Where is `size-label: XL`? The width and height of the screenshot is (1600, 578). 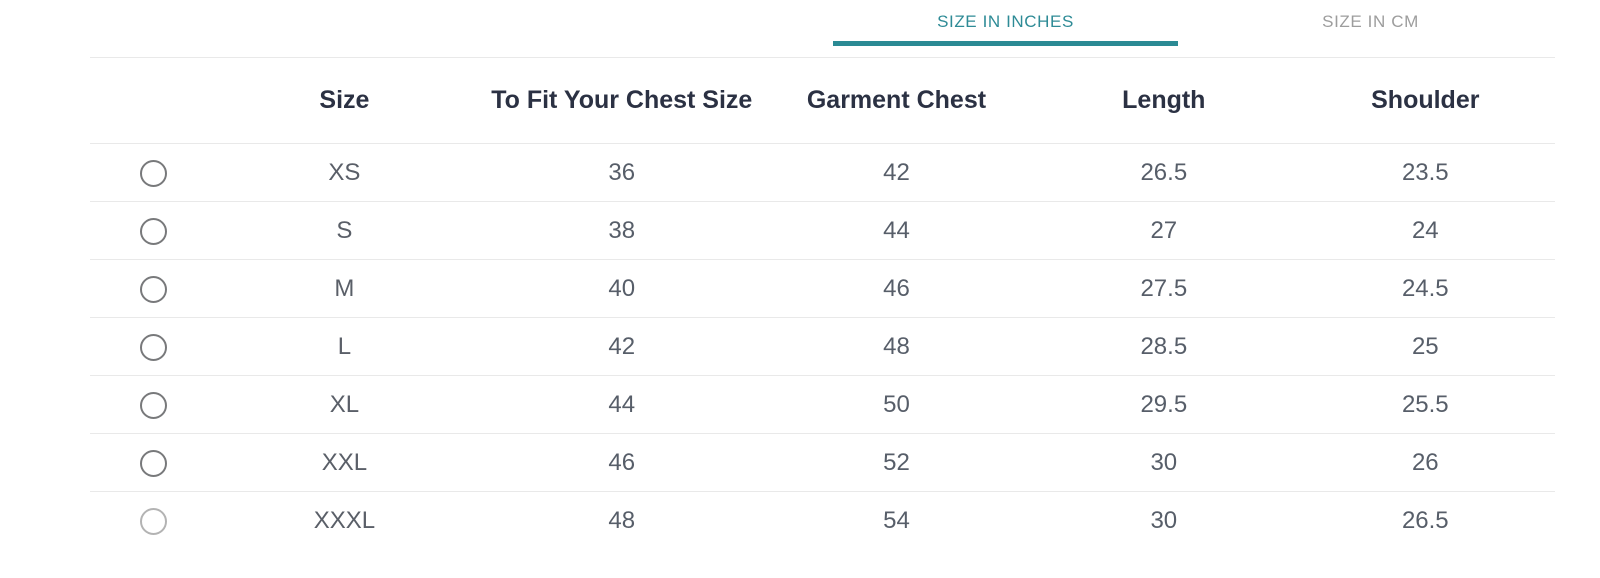
size-label: XL is located at coordinates (344, 404).